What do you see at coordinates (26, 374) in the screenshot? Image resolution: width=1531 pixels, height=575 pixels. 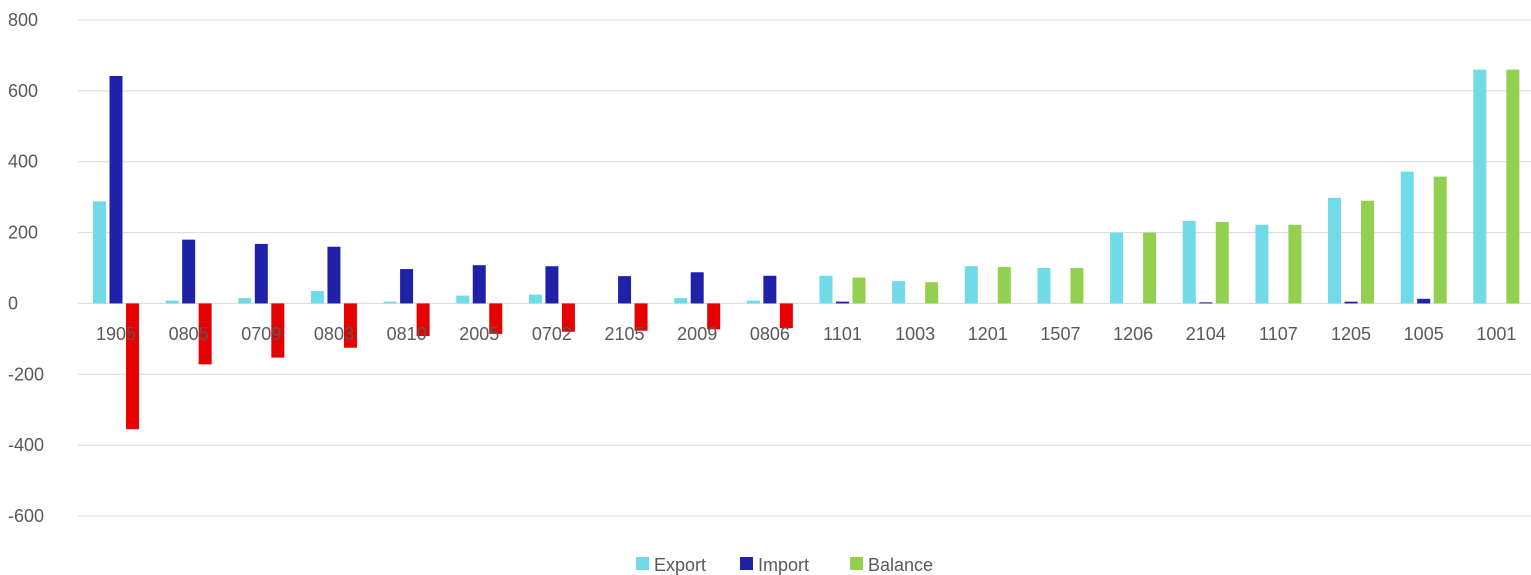 I see `y-tick-label: -200` at bounding box center [26, 374].